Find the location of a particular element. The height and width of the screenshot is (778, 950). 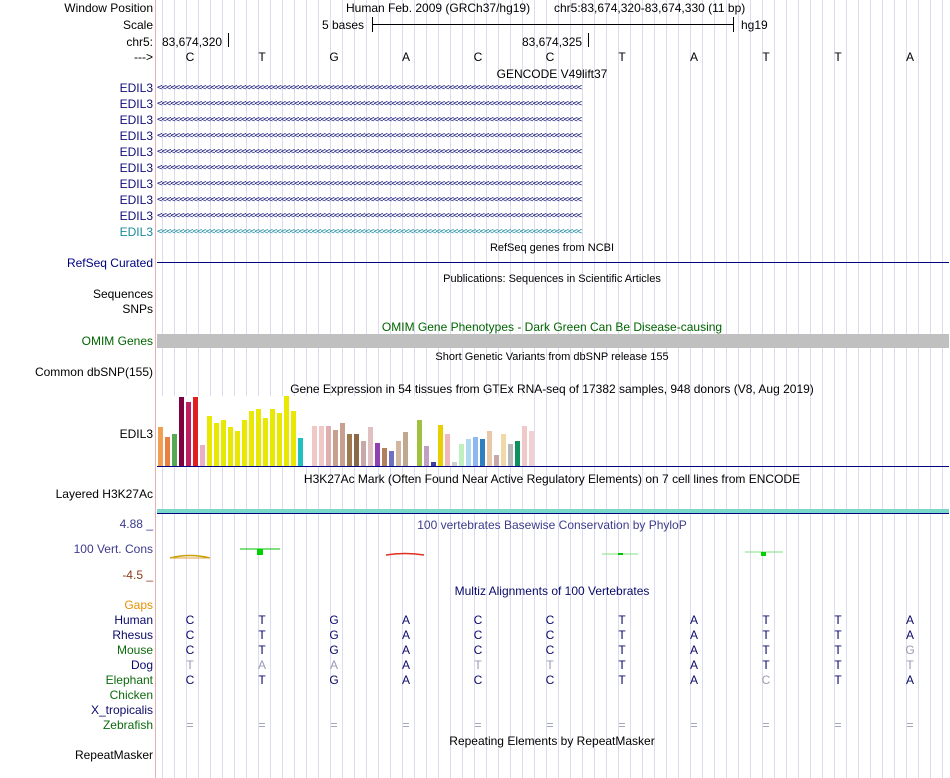

repeatmasker-title: Repeating Elements by RepeatMasker is located at coordinates (552, 741).